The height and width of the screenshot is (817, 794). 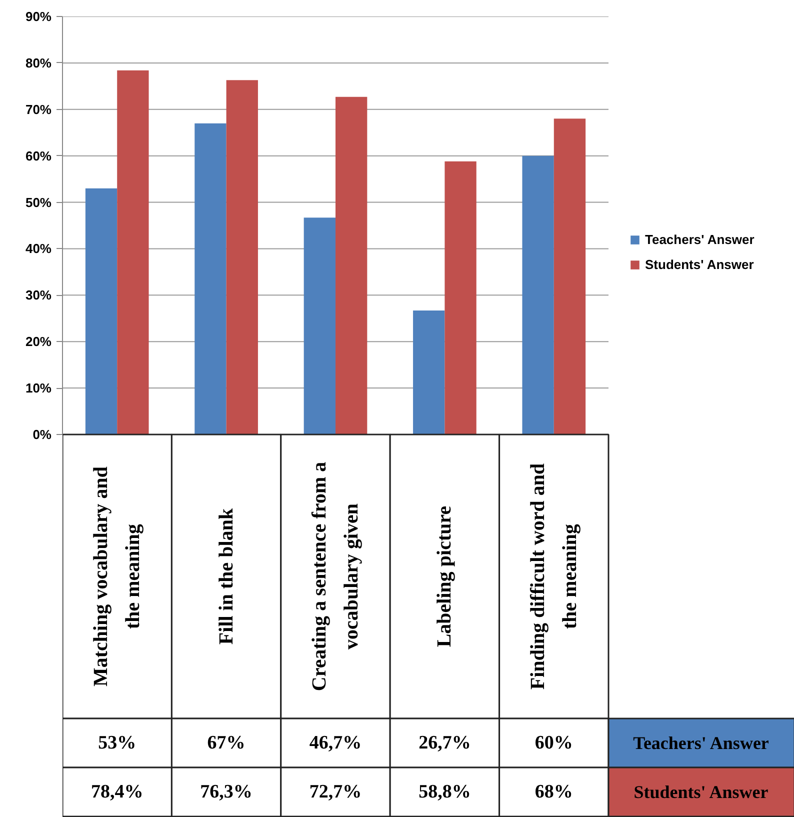 I want to click on y-tick-label: 80%, so click(x=38, y=62).